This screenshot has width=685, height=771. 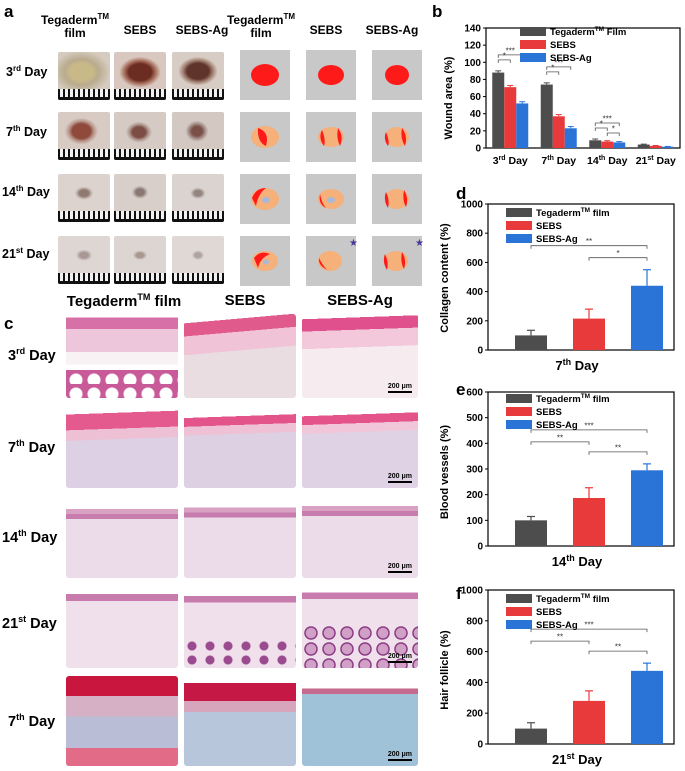 What do you see at coordinates (122, 536) in the screenshot?
I see `histology-tegaderm-day14` at bounding box center [122, 536].